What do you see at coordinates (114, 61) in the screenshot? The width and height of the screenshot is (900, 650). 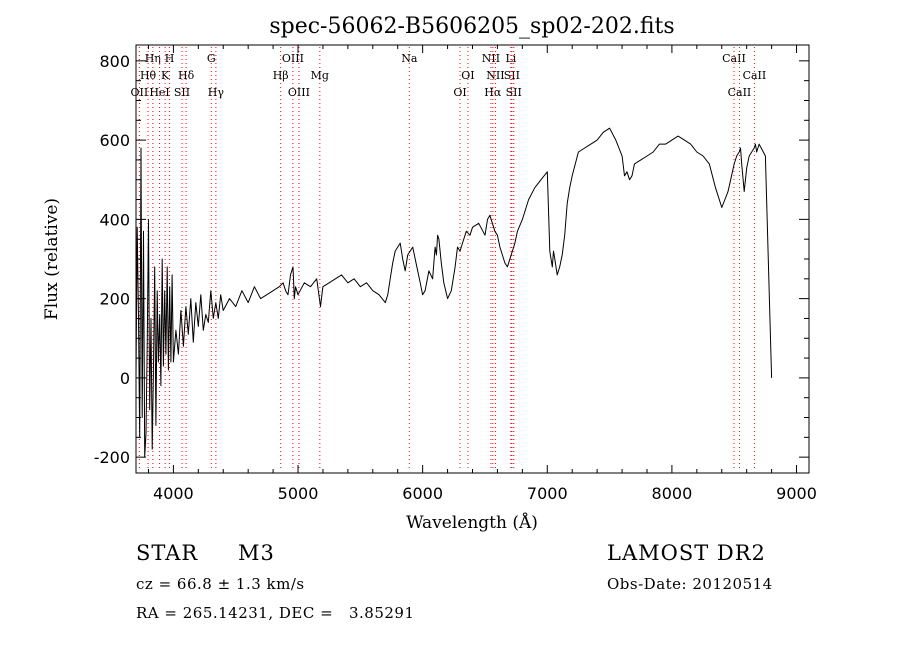 I see `y-tick-label: 800` at bounding box center [114, 61].